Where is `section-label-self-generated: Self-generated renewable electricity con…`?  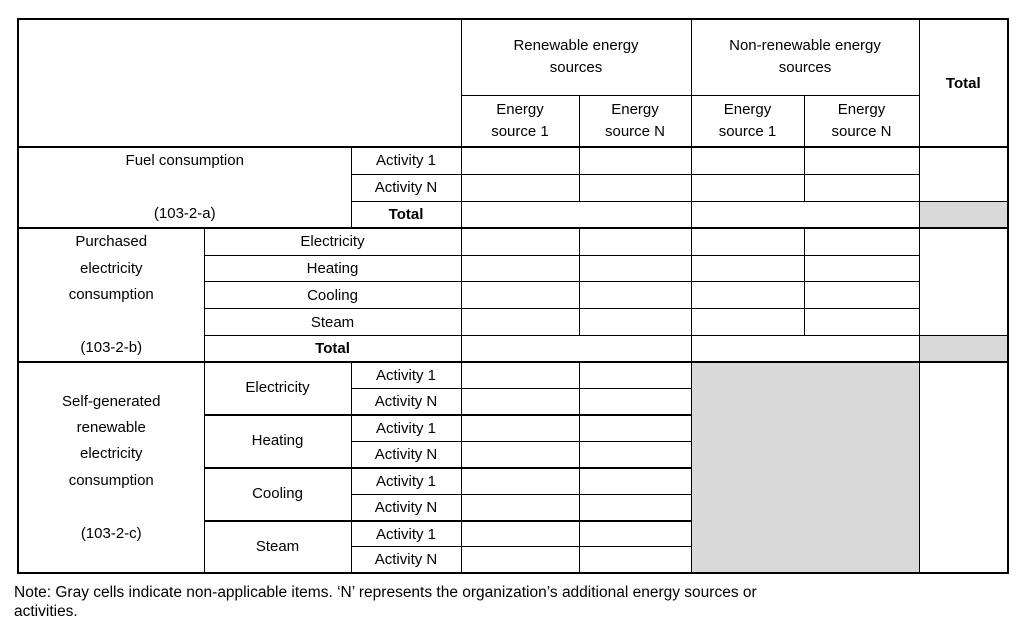
section-label-self-generated: Self-generated renewable electricity con… is located at coordinates (111, 467).